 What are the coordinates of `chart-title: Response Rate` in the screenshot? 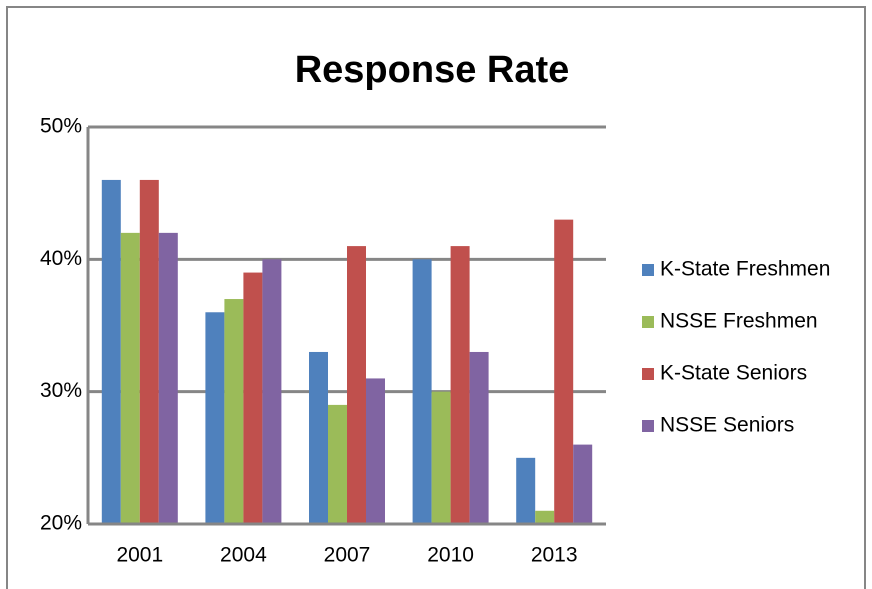 It's located at (432, 70).